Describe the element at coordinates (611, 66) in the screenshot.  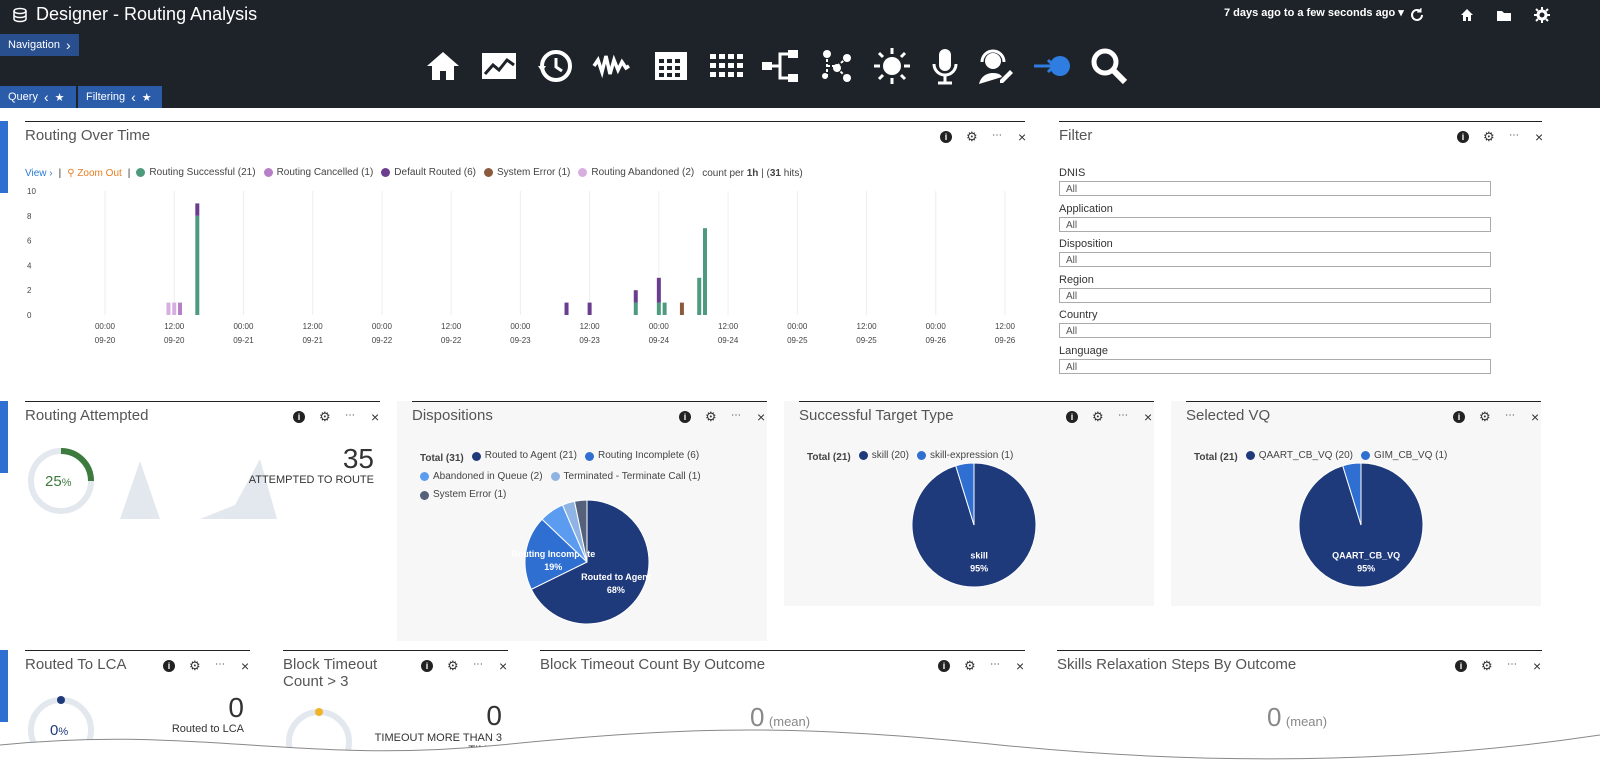
I see `waveform-icon` at that location.